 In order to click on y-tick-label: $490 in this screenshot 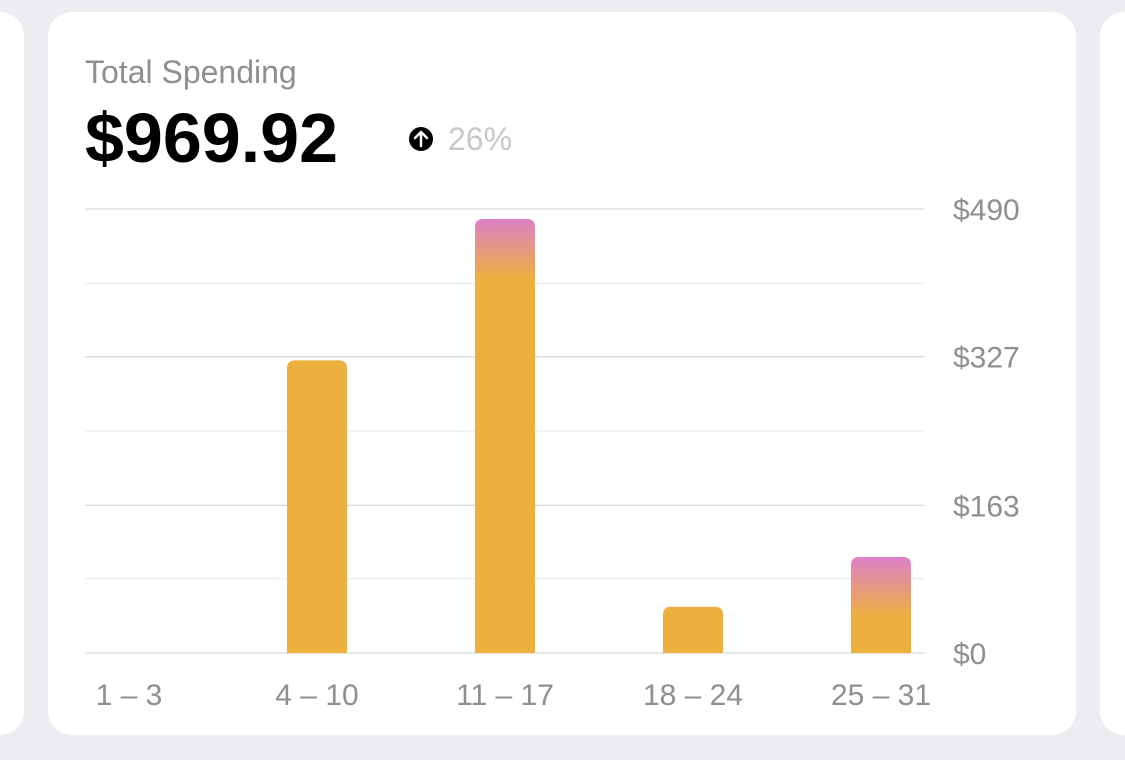, I will do `click(986, 210)`.